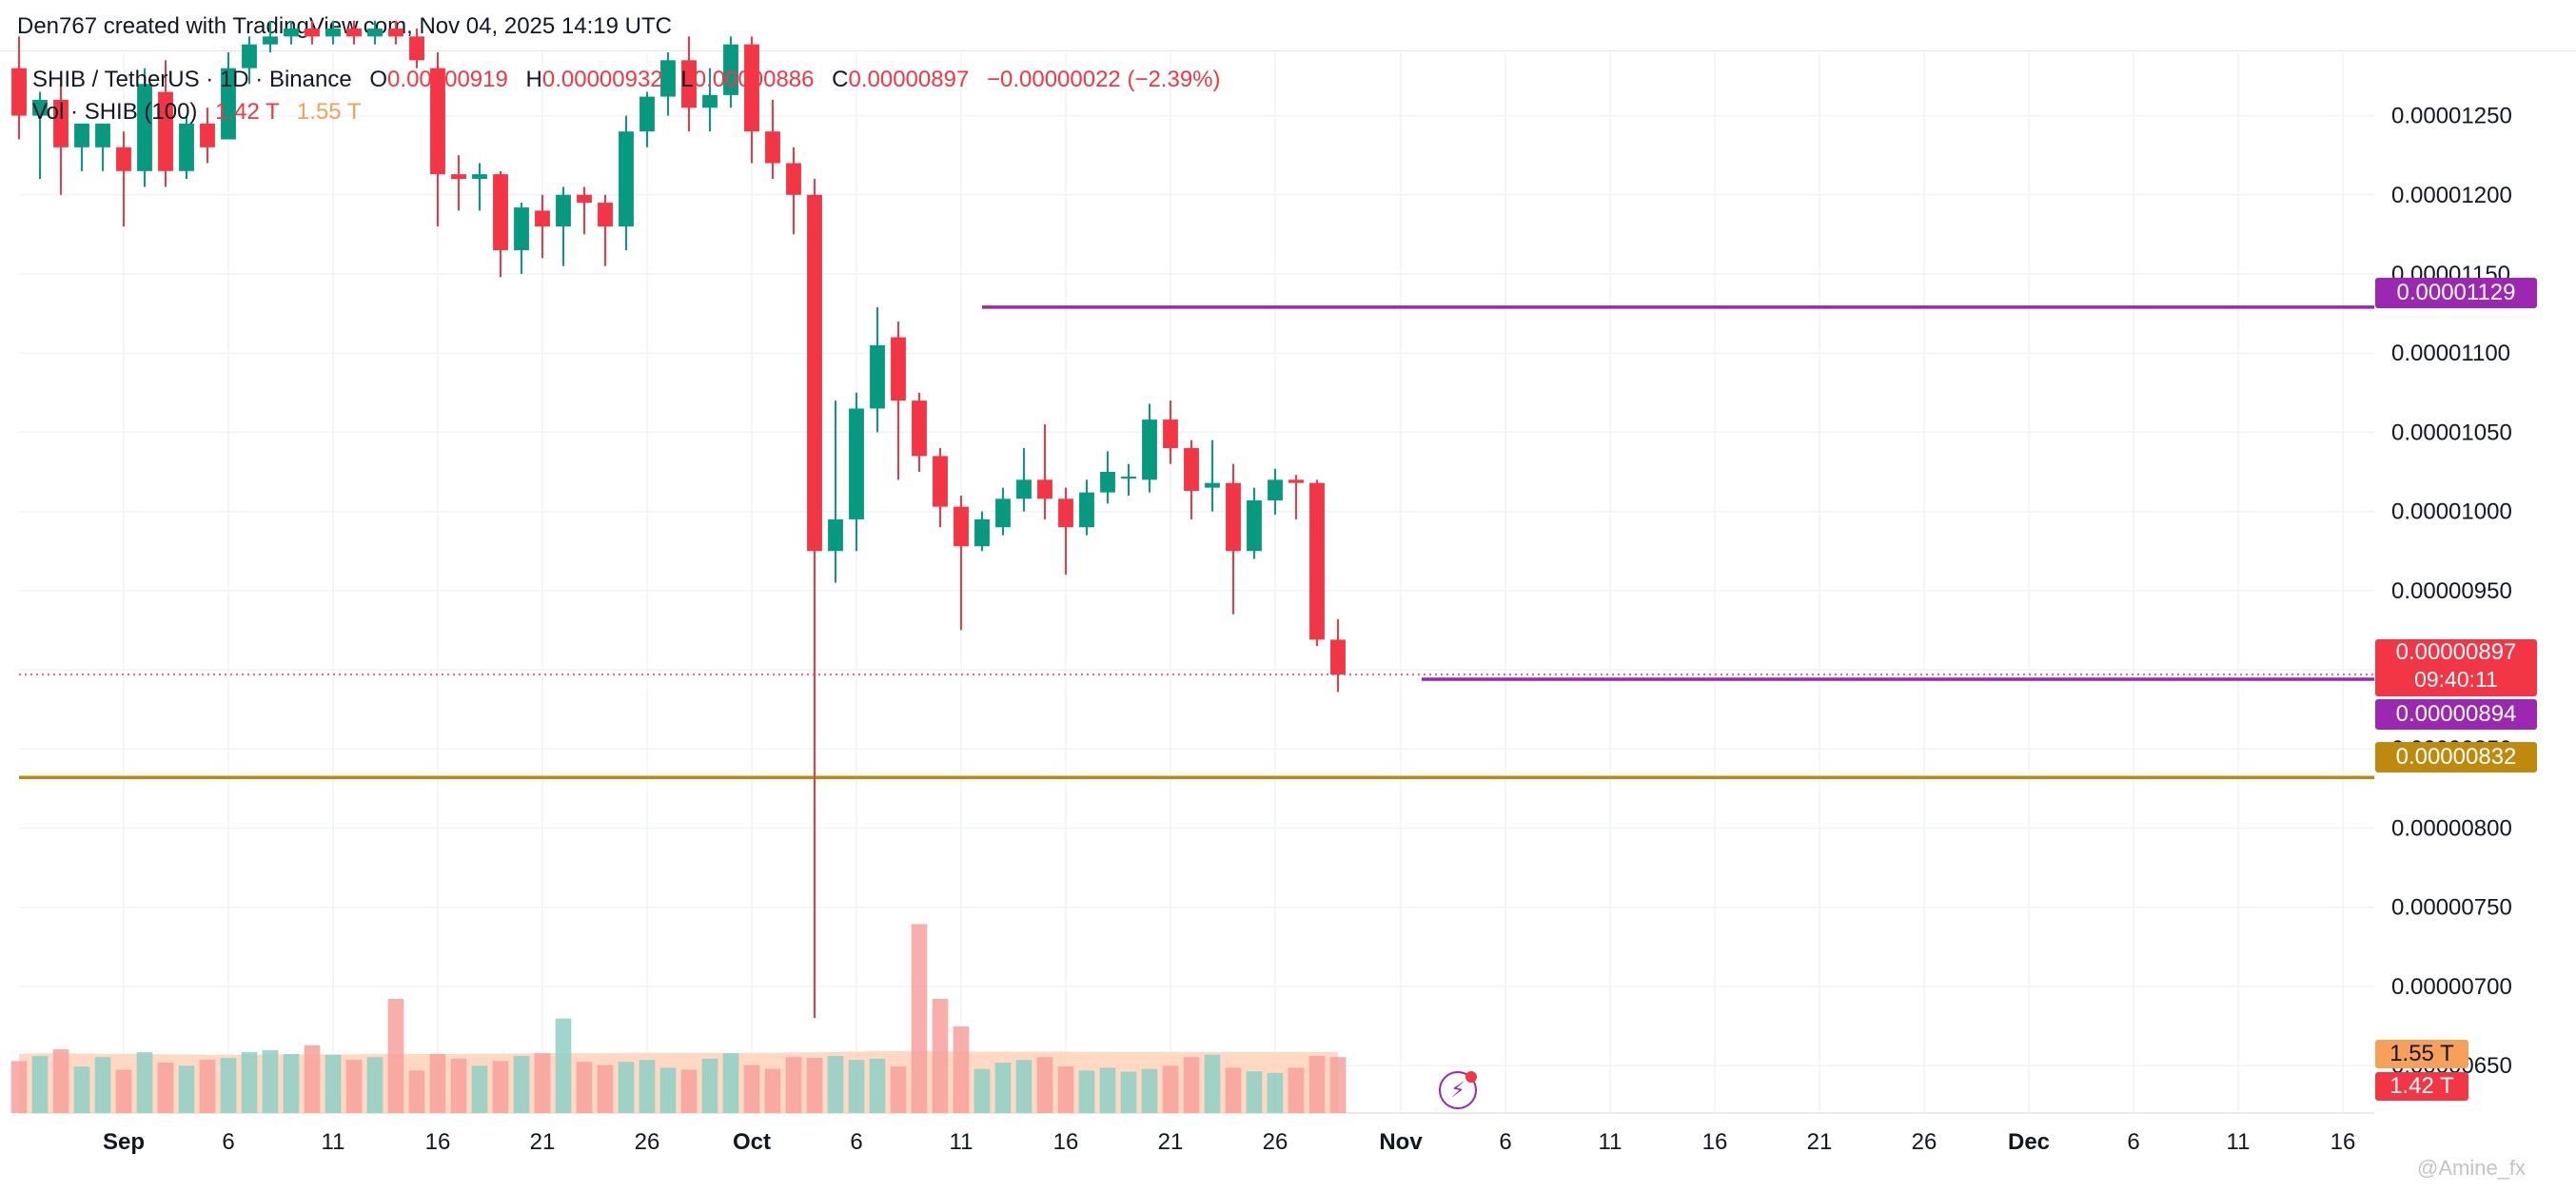 This screenshot has width=2576, height=1192. I want to click on legend-high-label: H, so click(533, 79).